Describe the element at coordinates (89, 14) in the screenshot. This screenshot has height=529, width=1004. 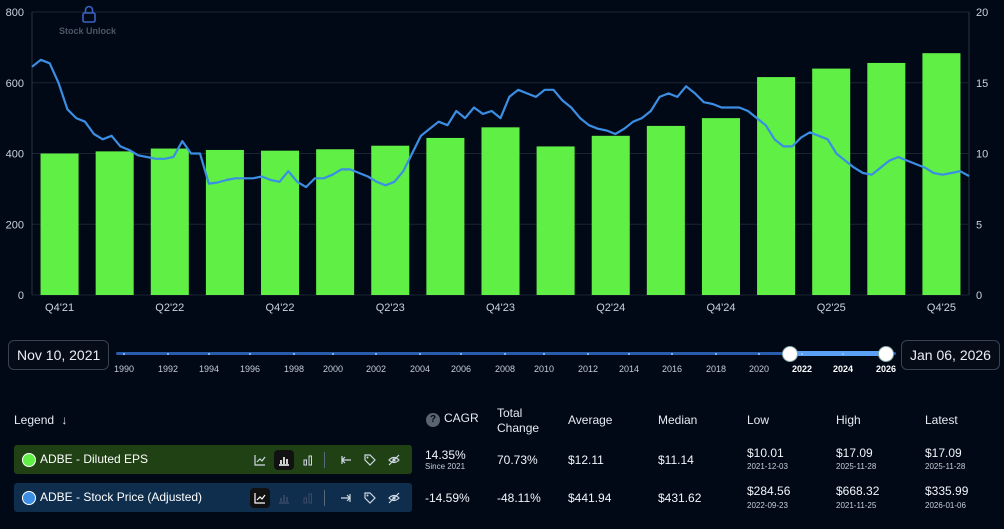
I see `lock-icon` at that location.